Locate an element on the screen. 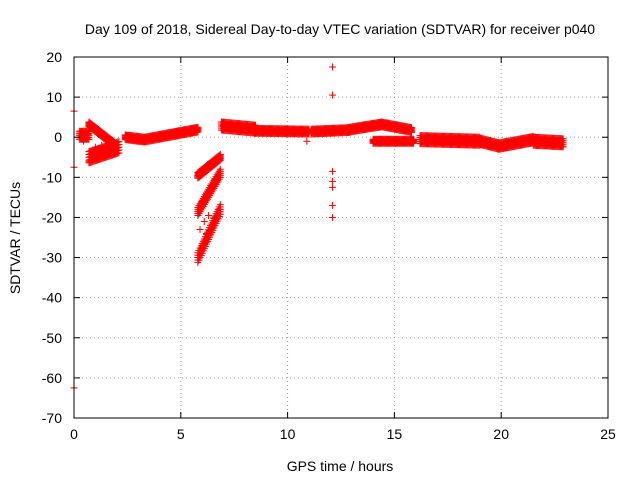  y-tick-label: 0 is located at coordinates (58, 137).